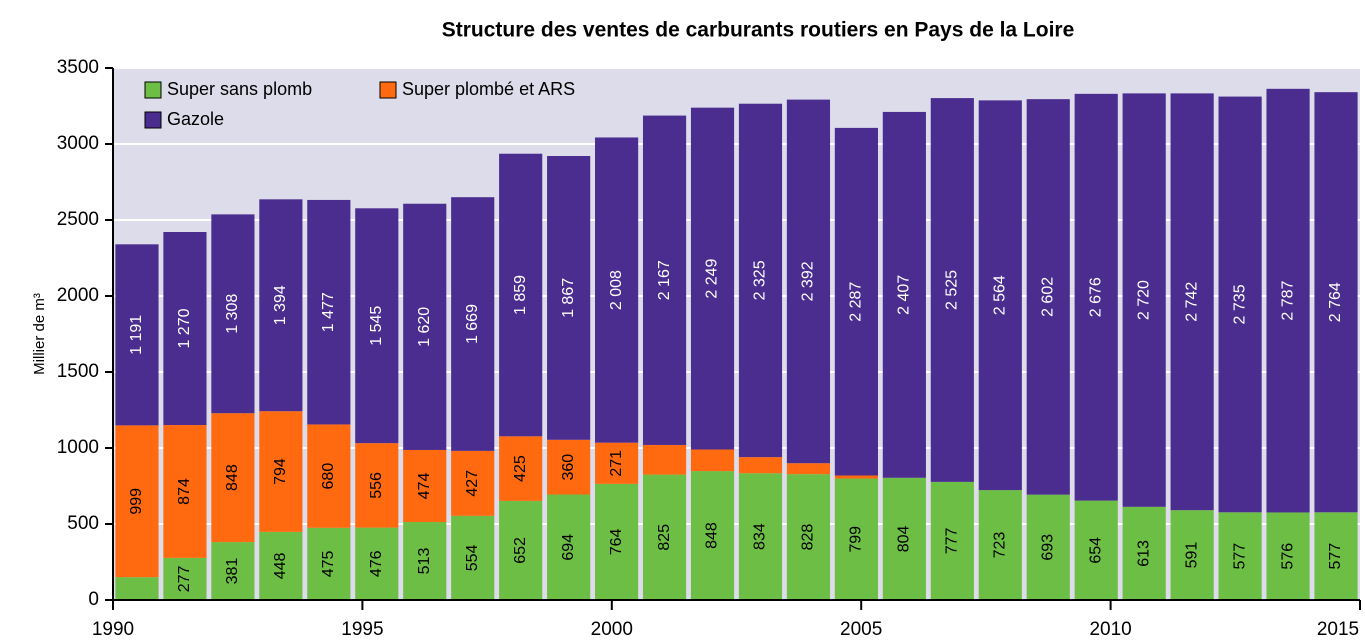  I want to click on data-label: 723, so click(1000, 545).